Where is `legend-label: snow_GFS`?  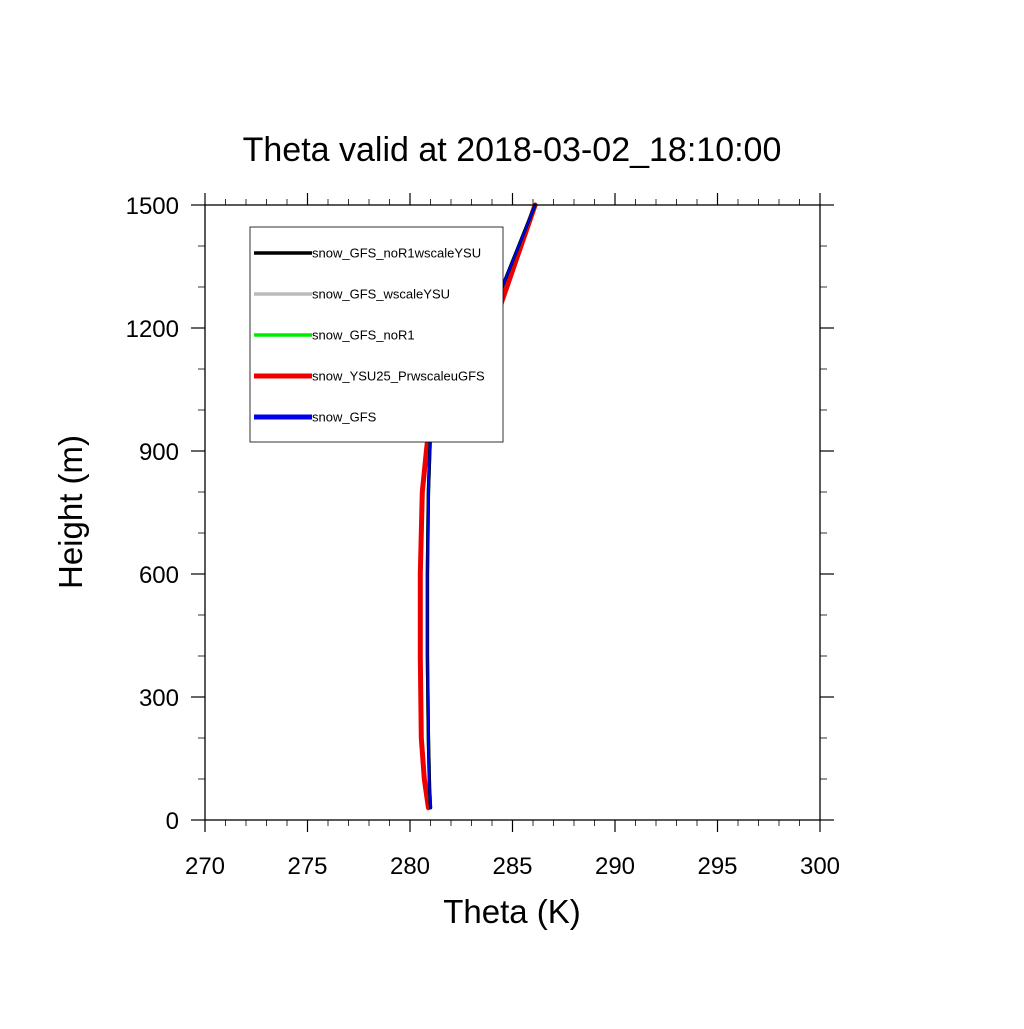 legend-label: snow_GFS is located at coordinates (344, 417).